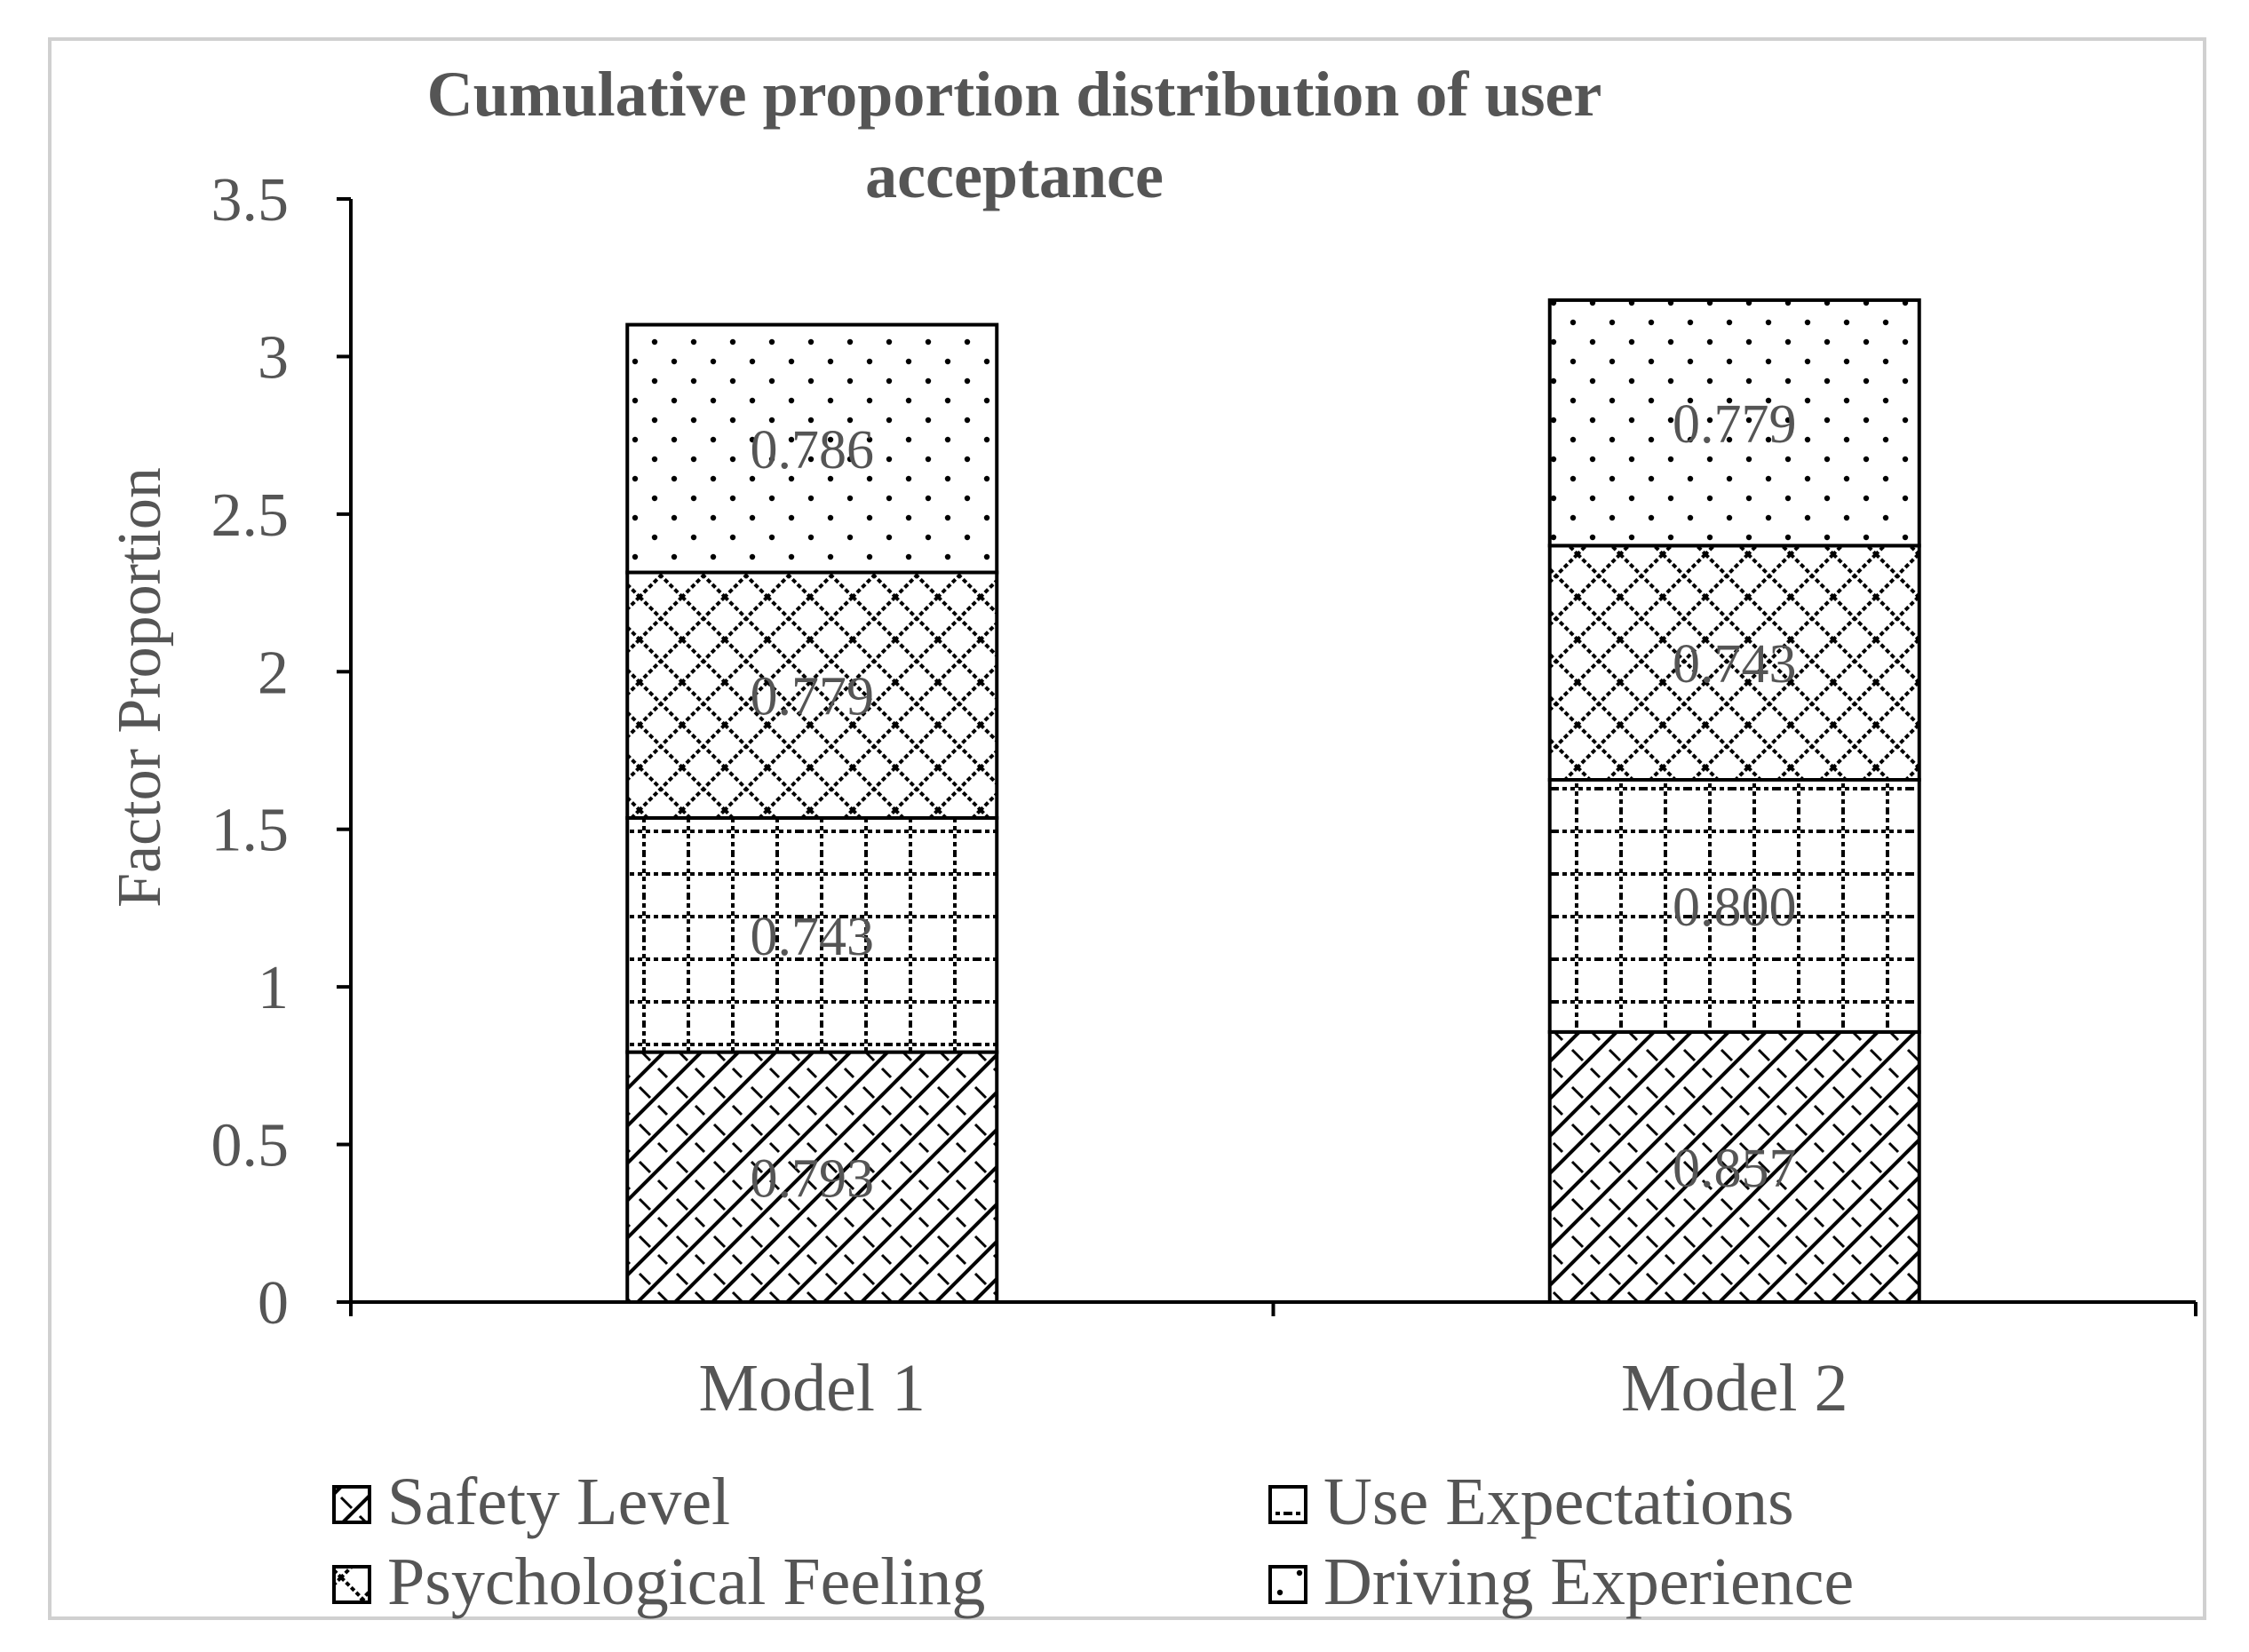  Describe the element at coordinates (273, 357) in the screenshot. I see `y-tick-label: 3` at that location.